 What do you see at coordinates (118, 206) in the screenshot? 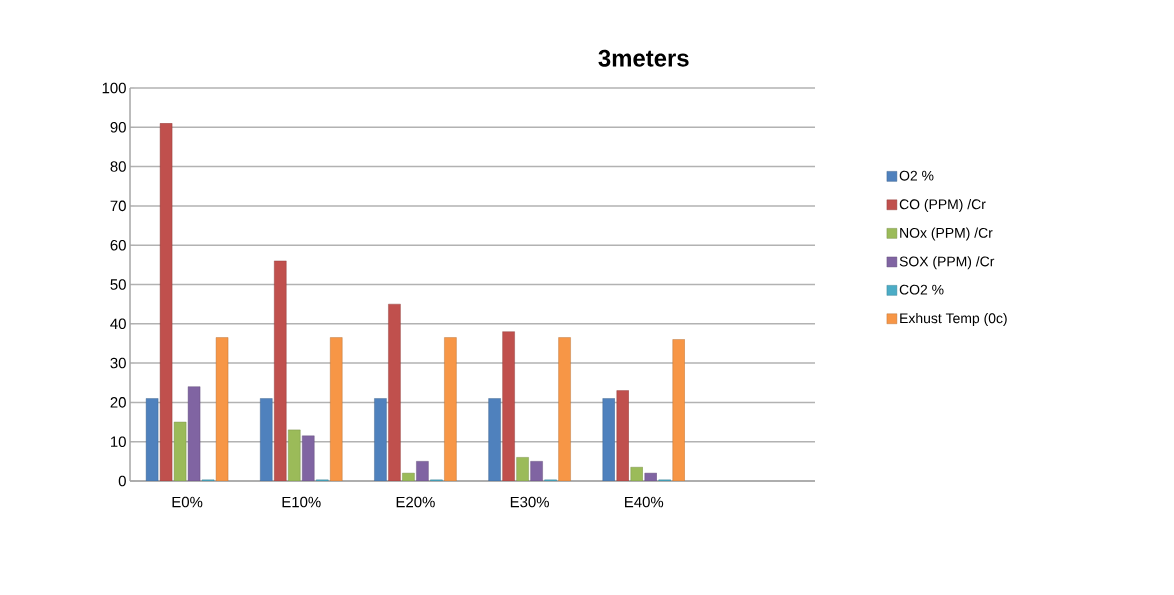
I see `y-tick-label: 70` at bounding box center [118, 206].